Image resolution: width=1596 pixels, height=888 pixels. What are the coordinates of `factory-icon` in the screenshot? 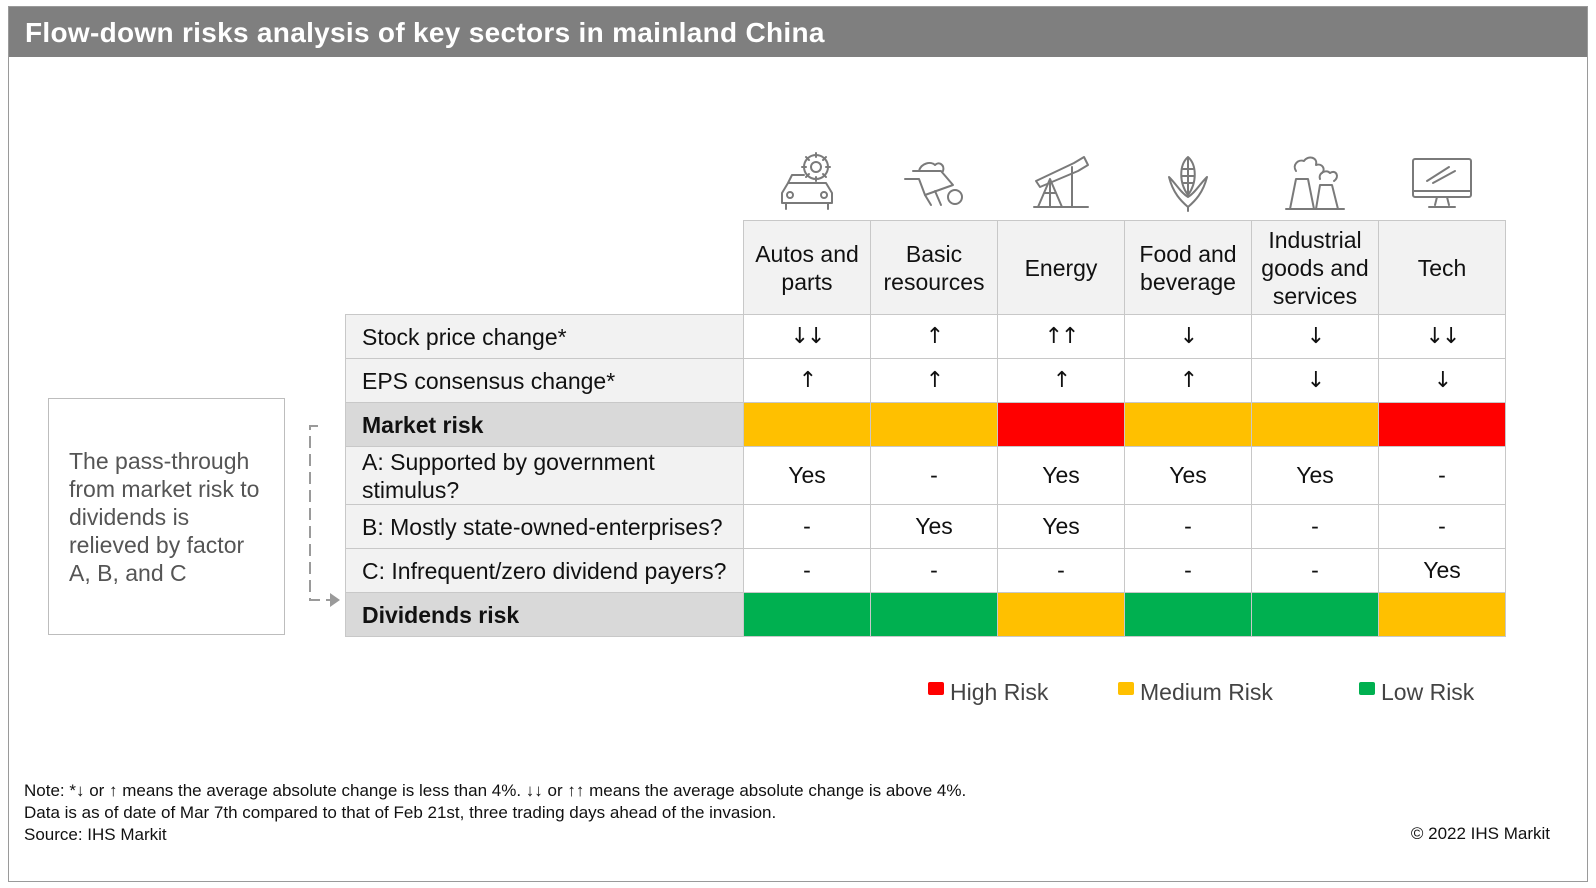 It's located at (1314, 182).